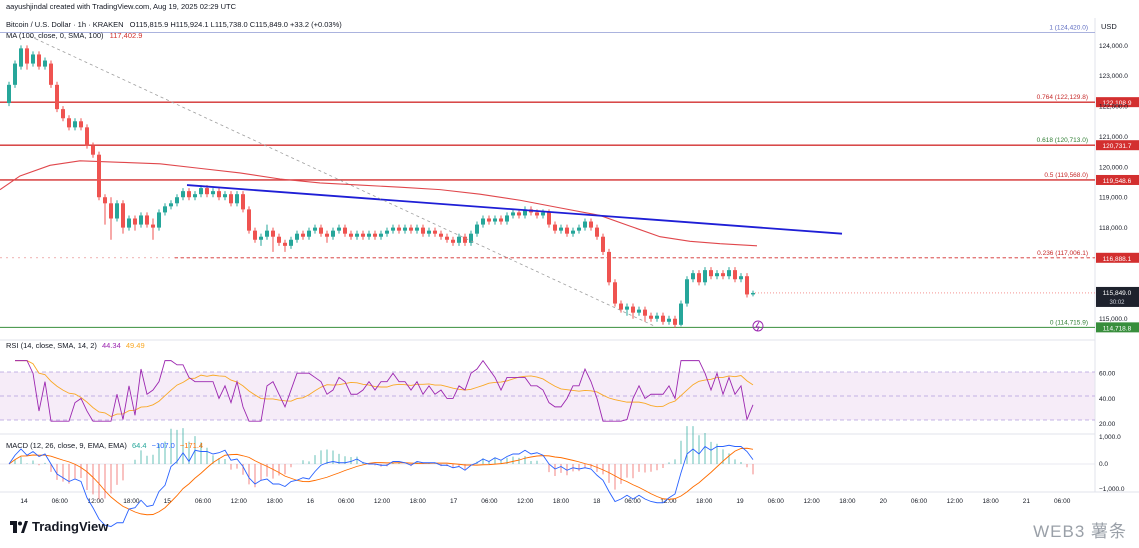 The width and height of the screenshot is (1139, 548). I want to click on time-tick-27: 18:00, so click(990, 501).